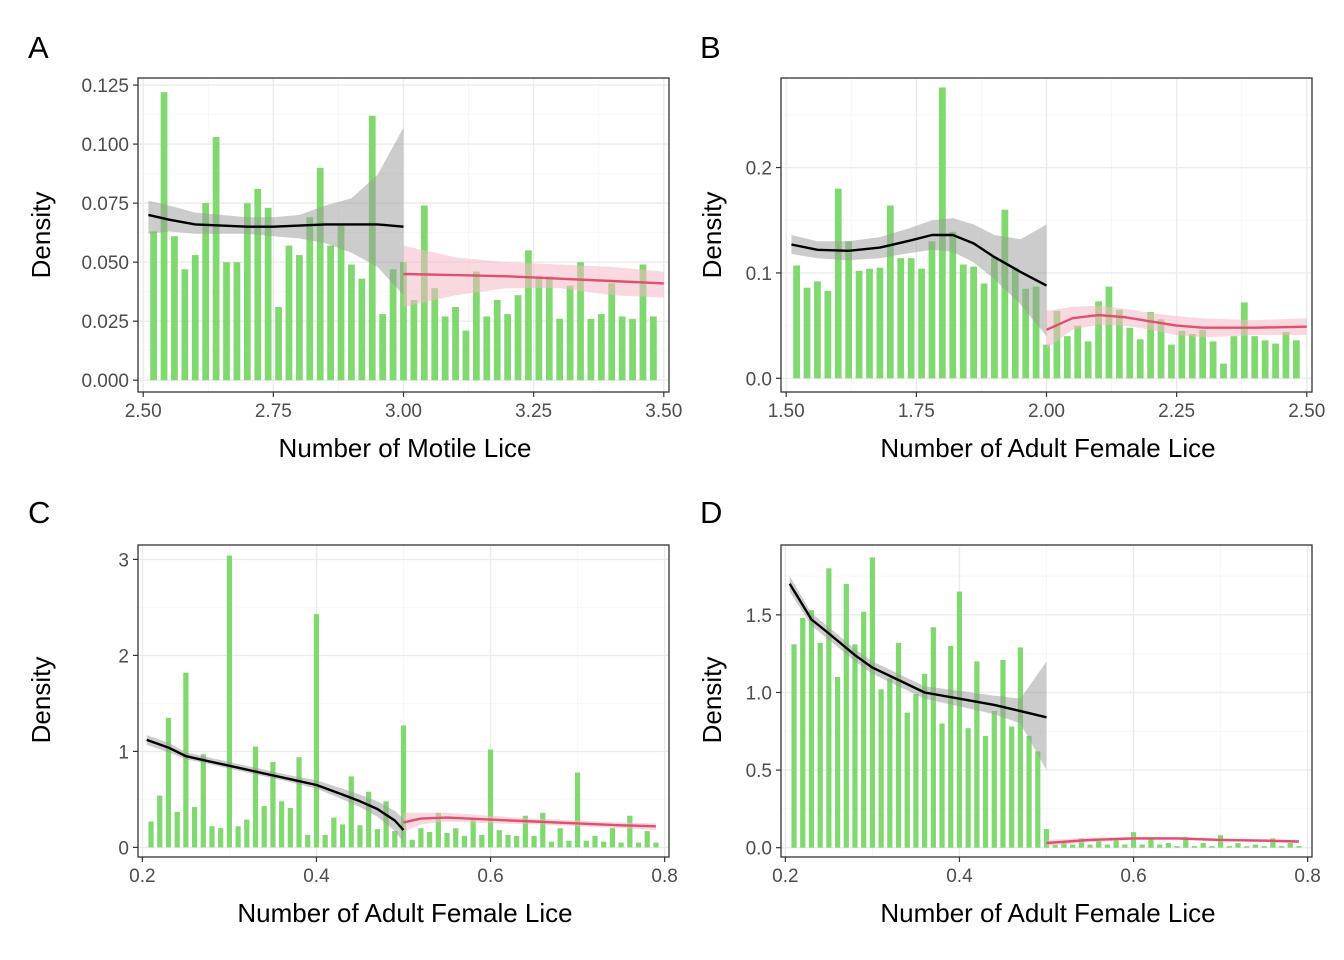  What do you see at coordinates (123, 848) in the screenshot?
I see `y-tick-label: 0` at bounding box center [123, 848].